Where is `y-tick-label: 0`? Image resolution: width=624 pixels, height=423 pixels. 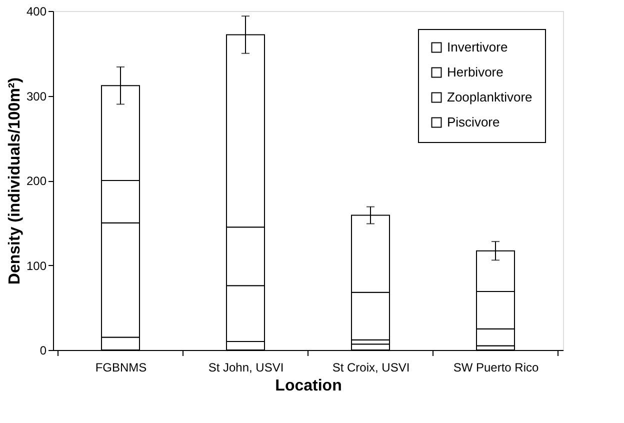
y-tick-label: 0 is located at coordinates (43, 351).